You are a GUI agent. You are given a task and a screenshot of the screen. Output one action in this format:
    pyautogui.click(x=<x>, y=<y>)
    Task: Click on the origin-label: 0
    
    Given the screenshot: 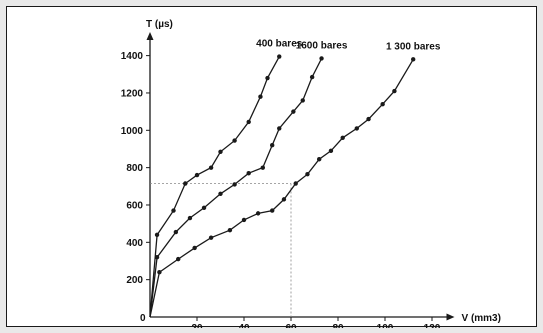 What is the action you would take?
    pyautogui.click(x=143, y=318)
    